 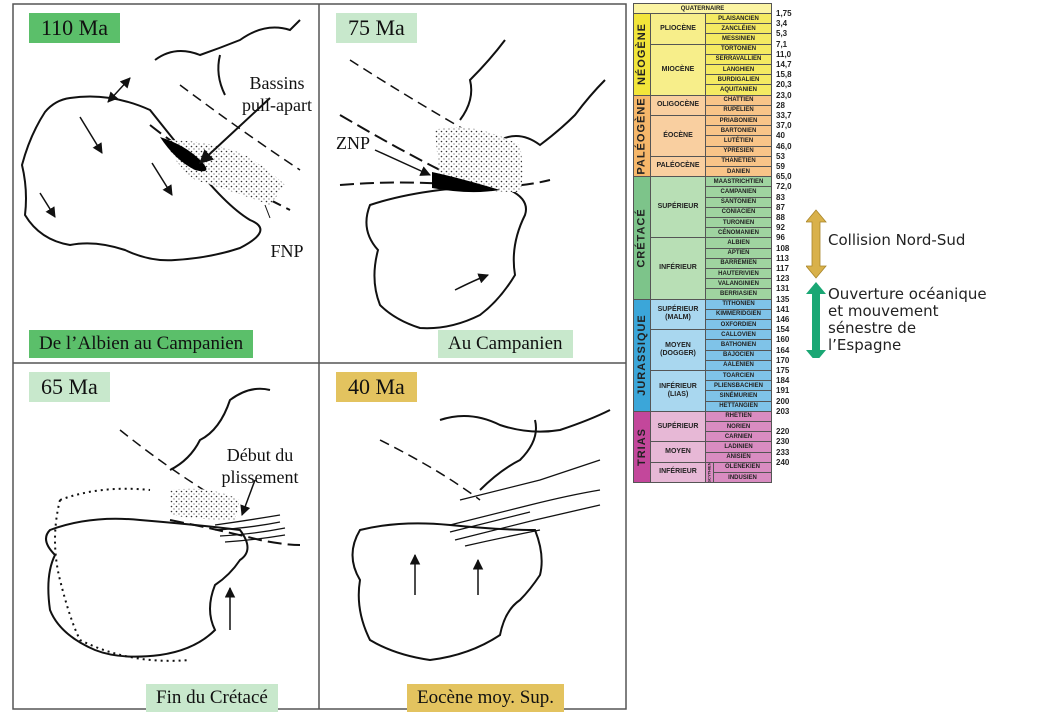 What do you see at coordinates (782, 44) in the screenshot?
I see `age-label: 7,1` at bounding box center [782, 44].